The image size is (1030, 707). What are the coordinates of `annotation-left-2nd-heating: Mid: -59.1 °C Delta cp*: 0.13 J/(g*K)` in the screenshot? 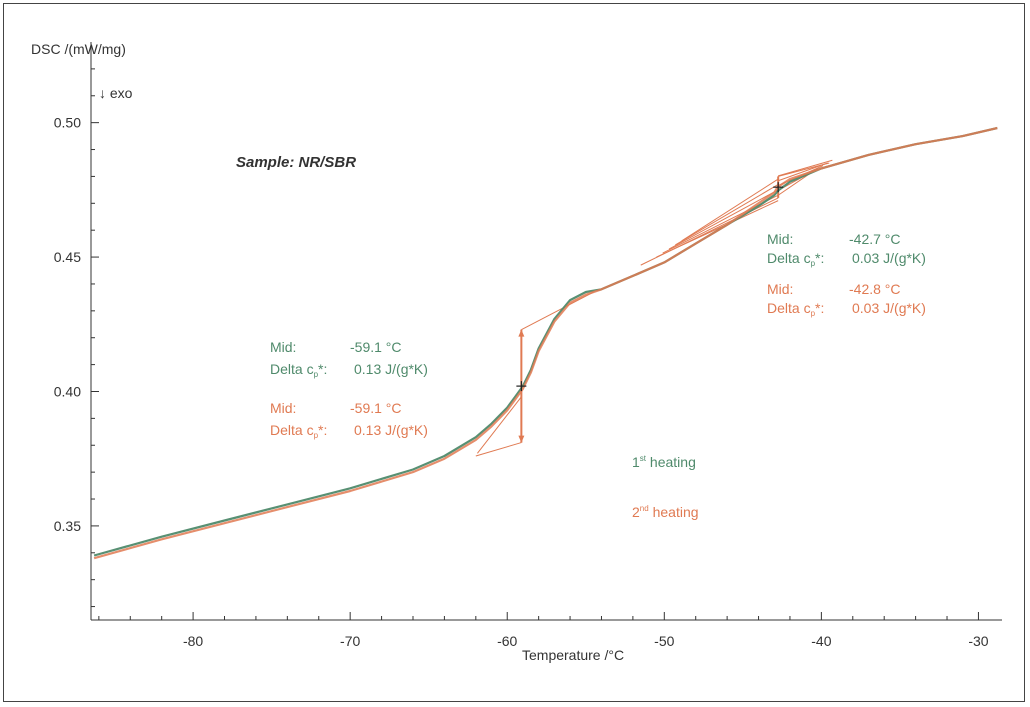 It's located at (349, 420).